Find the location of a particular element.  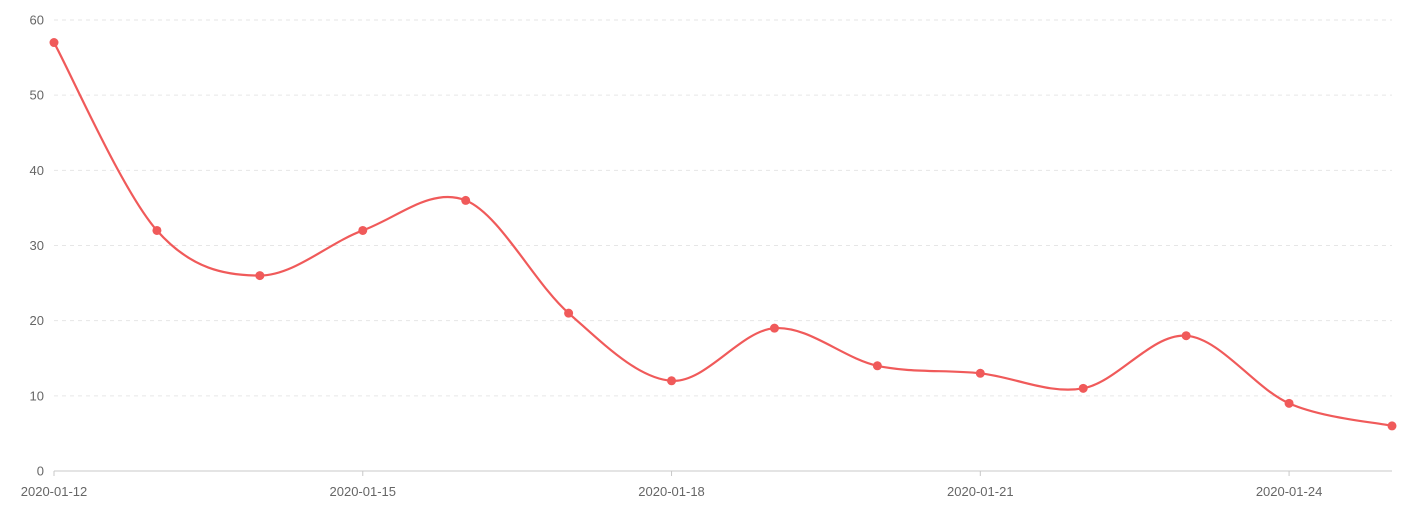

x-tick-label: 2020-01-18 is located at coordinates (671, 491).